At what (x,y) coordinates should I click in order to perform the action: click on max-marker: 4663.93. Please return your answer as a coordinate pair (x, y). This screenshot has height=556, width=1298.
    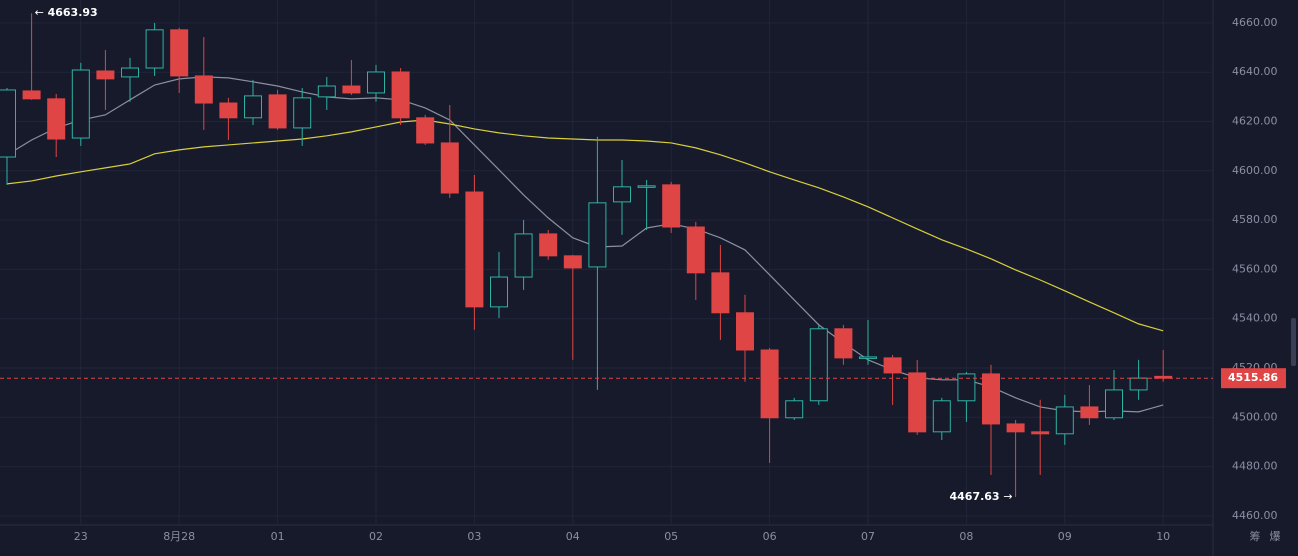
    Looking at the image, I should click on (73, 12).